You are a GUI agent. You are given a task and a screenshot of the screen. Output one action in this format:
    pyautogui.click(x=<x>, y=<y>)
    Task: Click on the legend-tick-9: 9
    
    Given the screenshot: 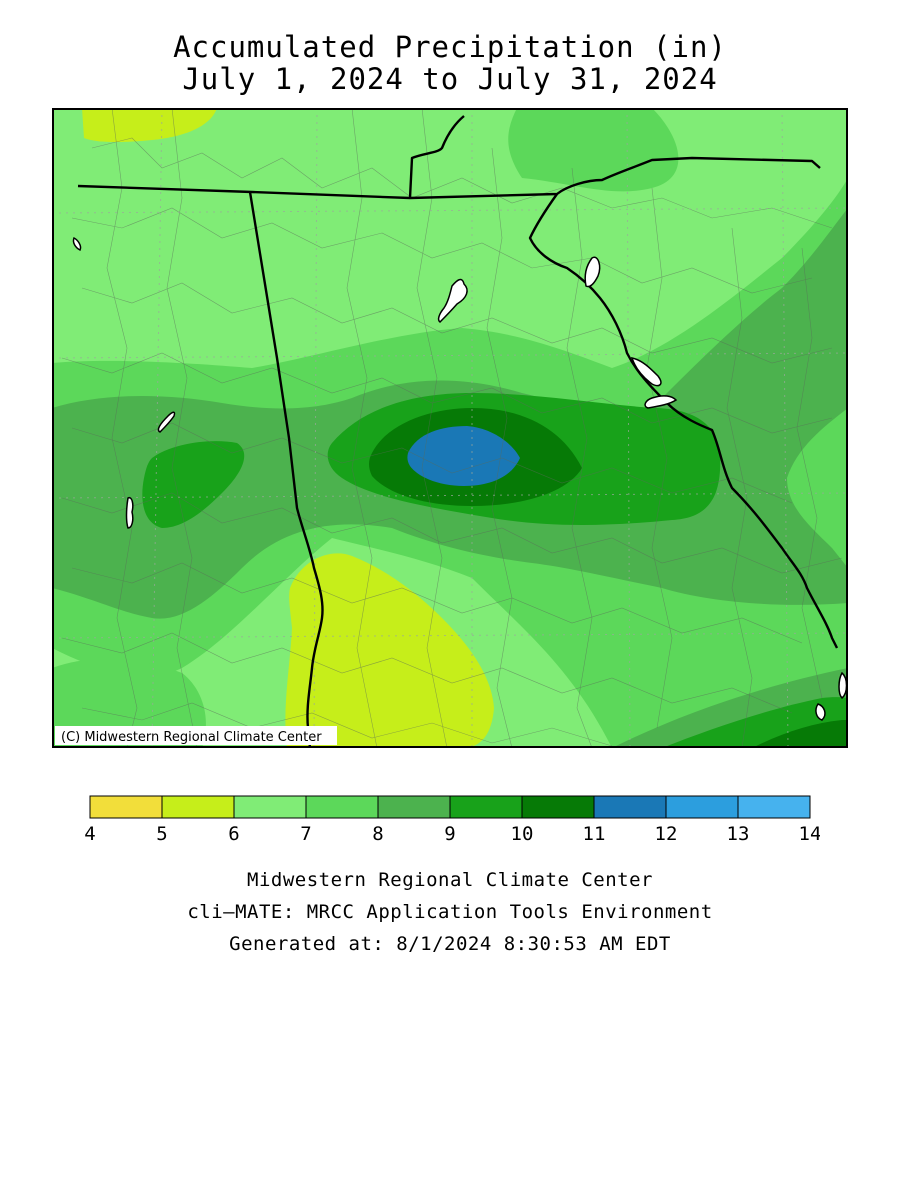 What is the action you would take?
    pyautogui.click(x=449, y=834)
    